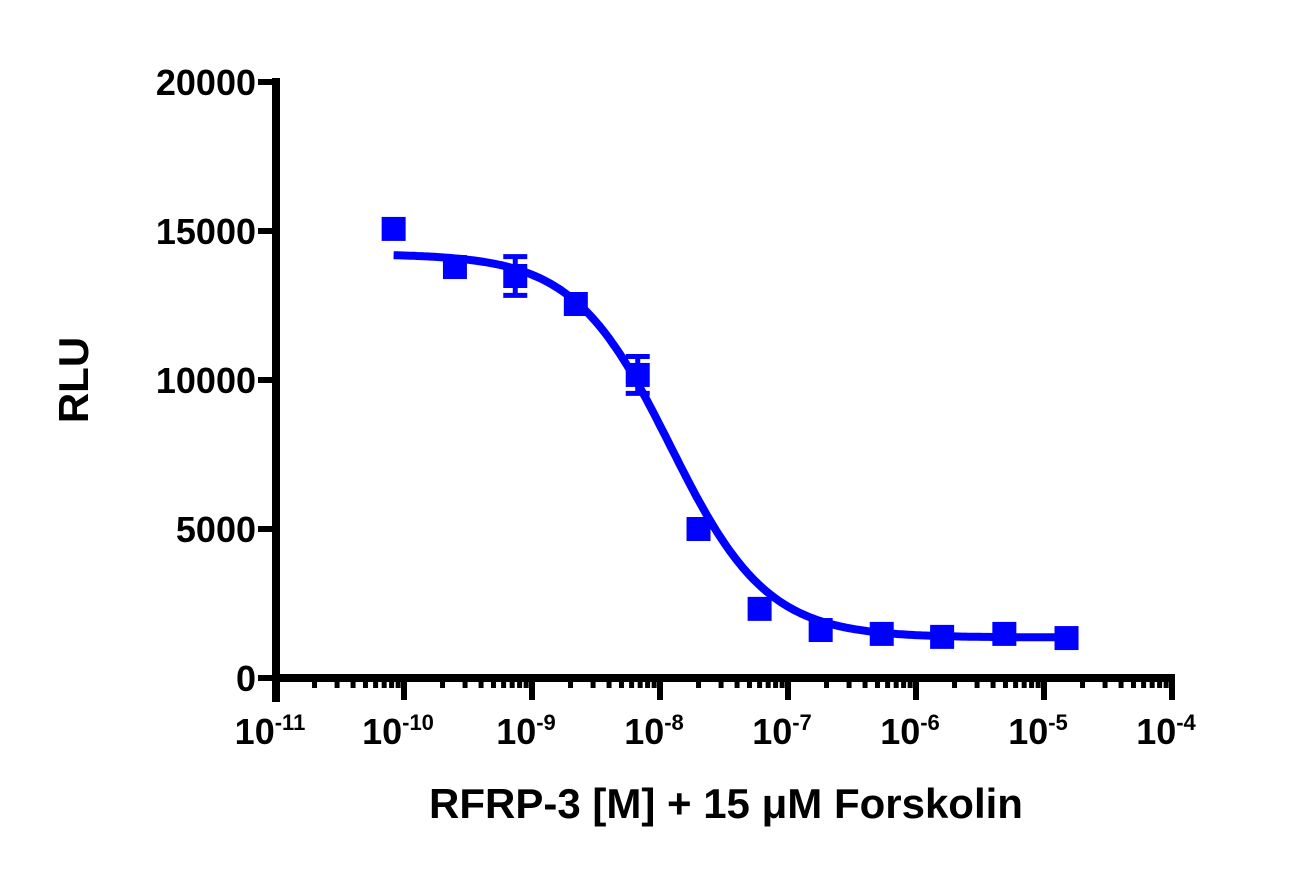 The image size is (1308, 872). Describe the element at coordinates (526, 731) in the screenshot. I see `x-tick-label: 10⁻⁹` at that location.